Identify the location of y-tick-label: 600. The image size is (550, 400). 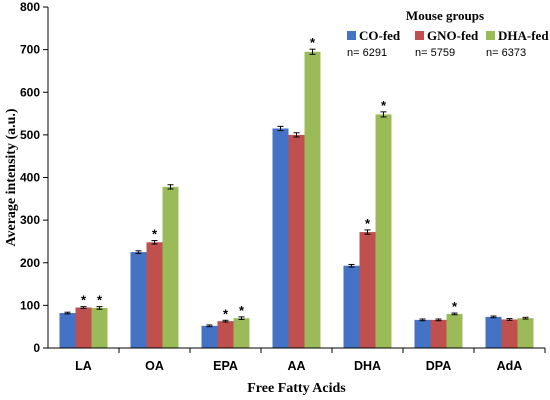
(30, 92).